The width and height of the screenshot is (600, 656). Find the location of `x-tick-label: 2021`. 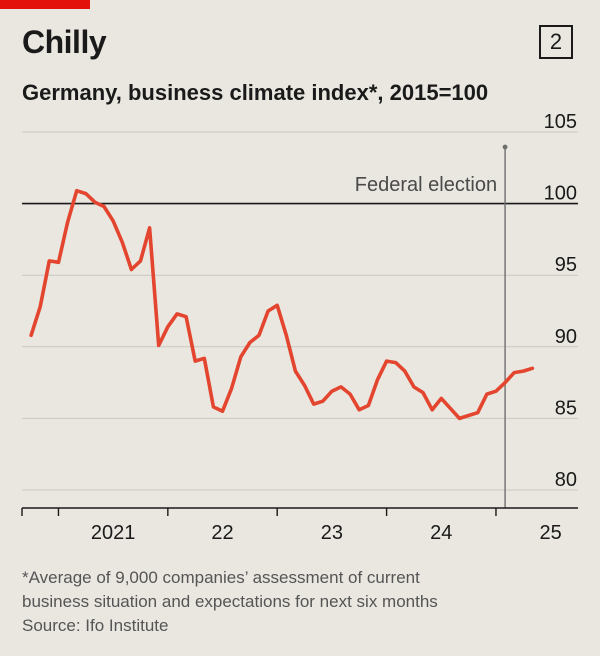

x-tick-label: 2021 is located at coordinates (113, 533).